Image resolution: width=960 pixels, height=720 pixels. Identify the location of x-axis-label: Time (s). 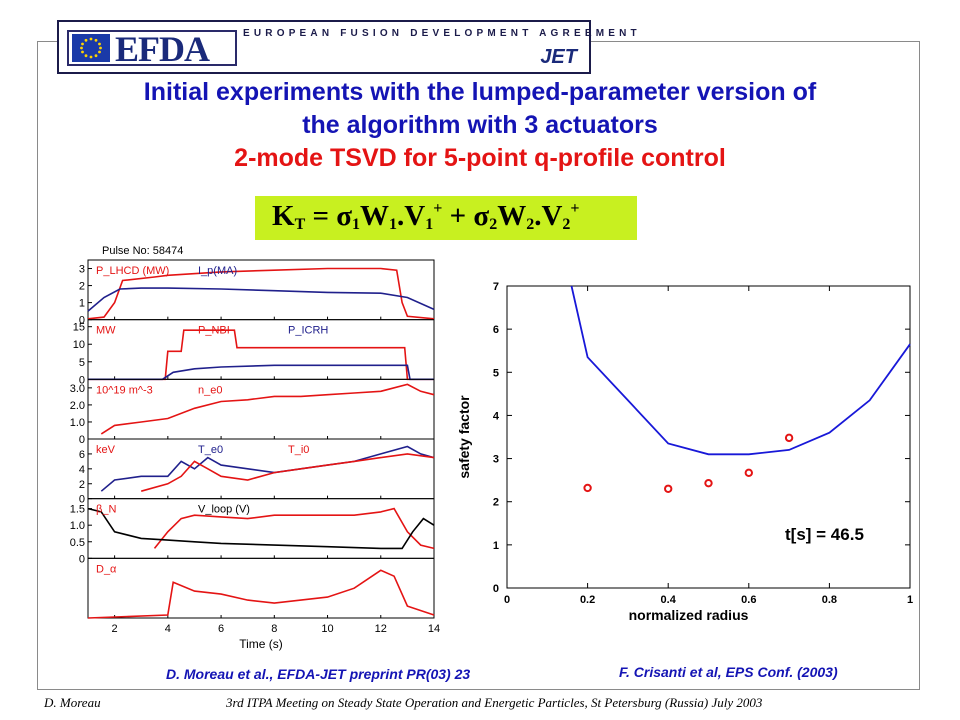
(261, 644).